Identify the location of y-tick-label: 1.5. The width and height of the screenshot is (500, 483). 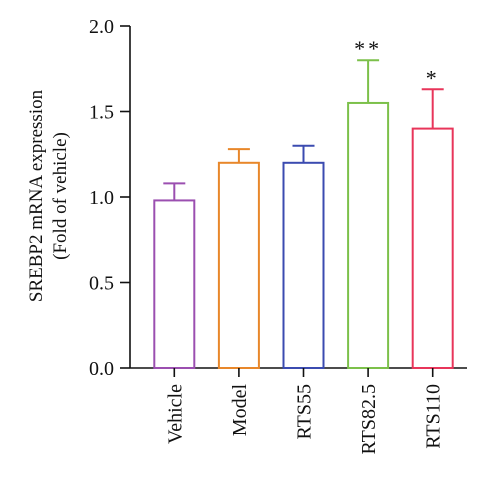
(101, 113).